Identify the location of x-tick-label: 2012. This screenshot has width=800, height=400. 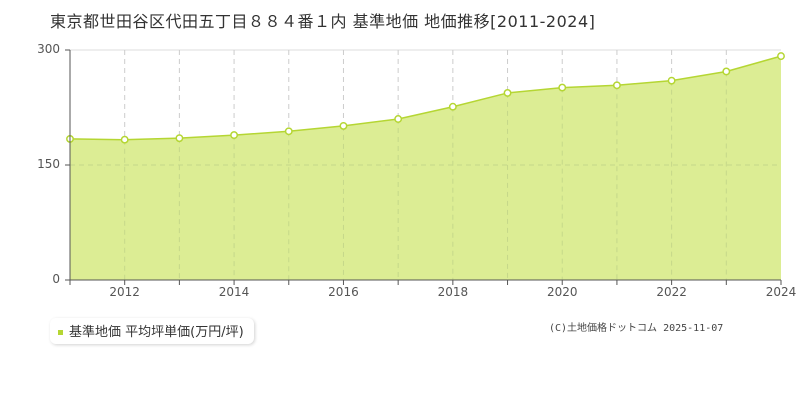
(124, 292).